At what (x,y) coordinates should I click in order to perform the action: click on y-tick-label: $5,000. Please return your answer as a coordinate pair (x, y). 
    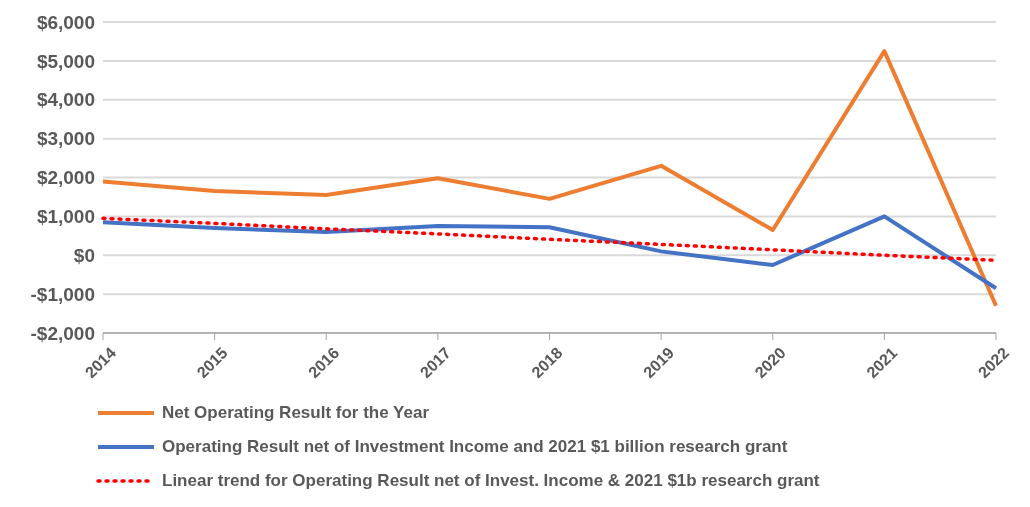
    Looking at the image, I should click on (65, 61).